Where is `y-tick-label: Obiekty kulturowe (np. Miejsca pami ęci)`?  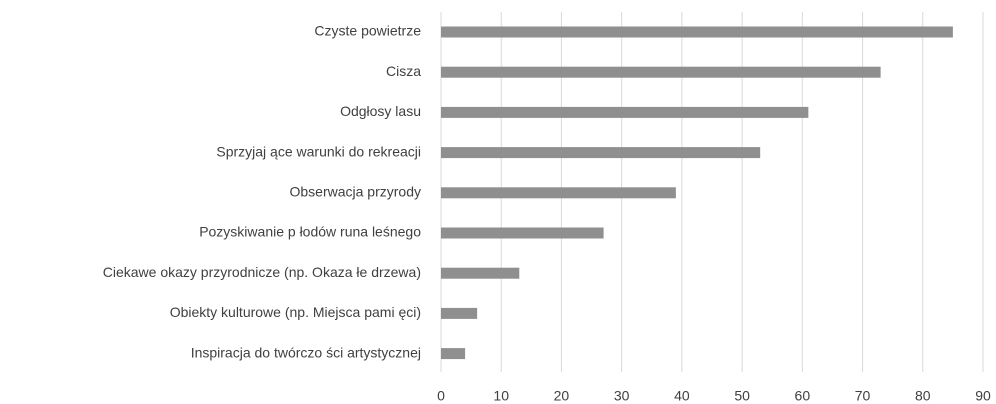 y-tick-label: Obiekty kulturowe (np. Miejsca pami ęci) is located at coordinates (295, 312).